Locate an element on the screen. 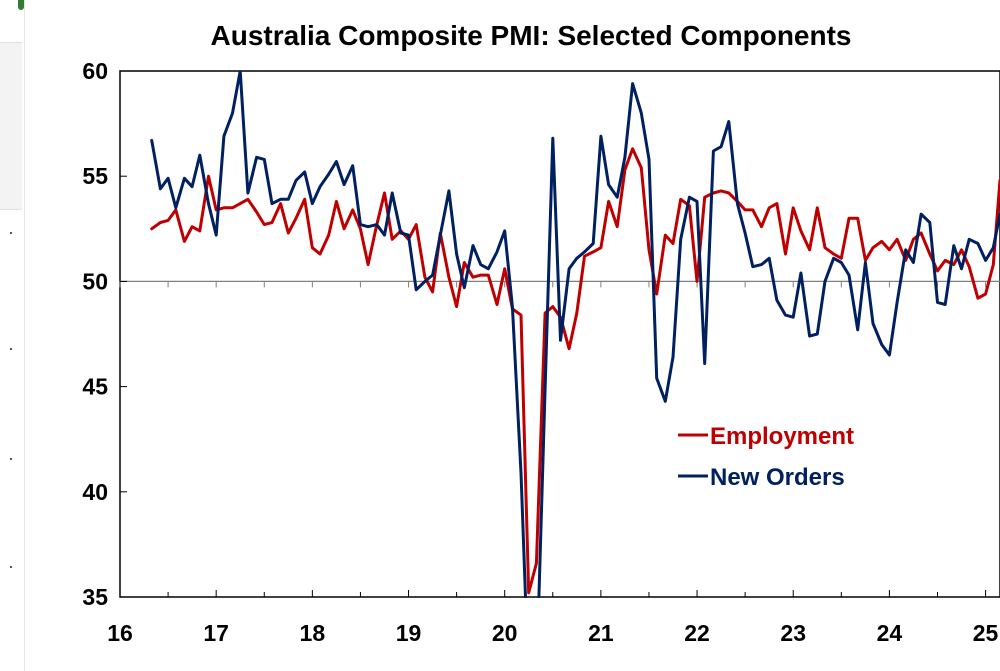 The height and width of the screenshot is (671, 1000). x-tick-label: 22 is located at coordinates (697, 633).